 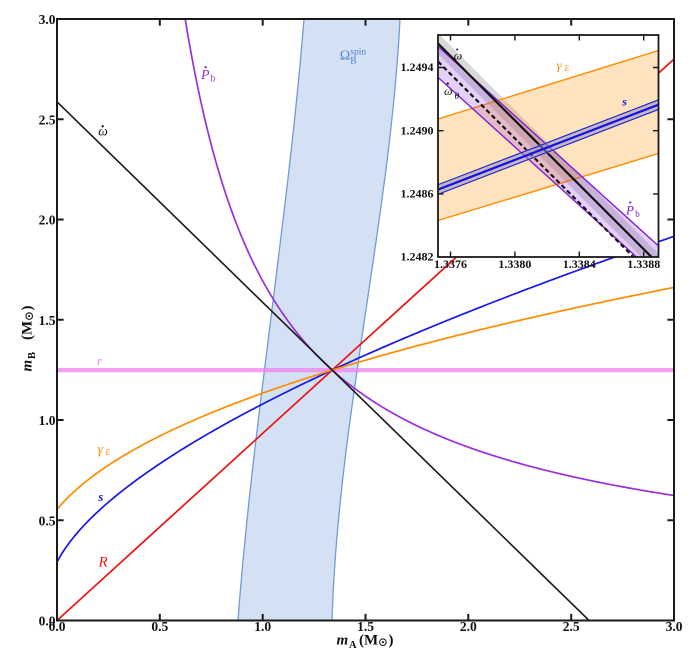 What do you see at coordinates (103, 563) in the screenshot?
I see `svg-text: R` at bounding box center [103, 563].